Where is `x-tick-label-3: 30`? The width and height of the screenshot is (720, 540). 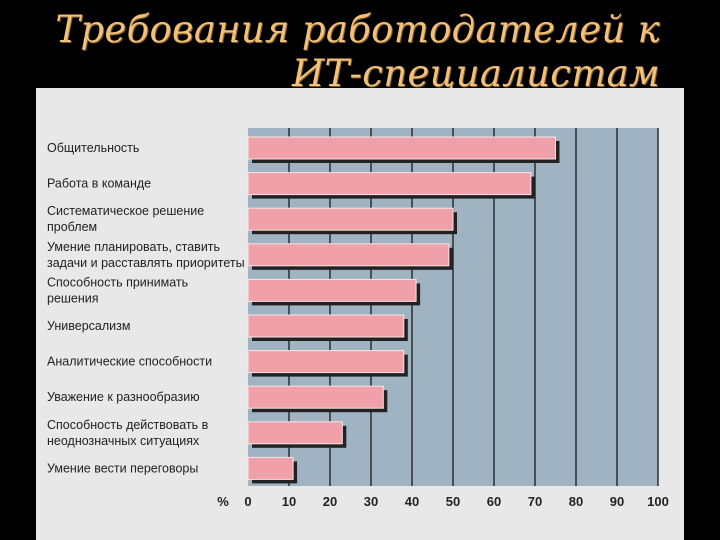
x-tick-label-3: 30 is located at coordinates (371, 501).